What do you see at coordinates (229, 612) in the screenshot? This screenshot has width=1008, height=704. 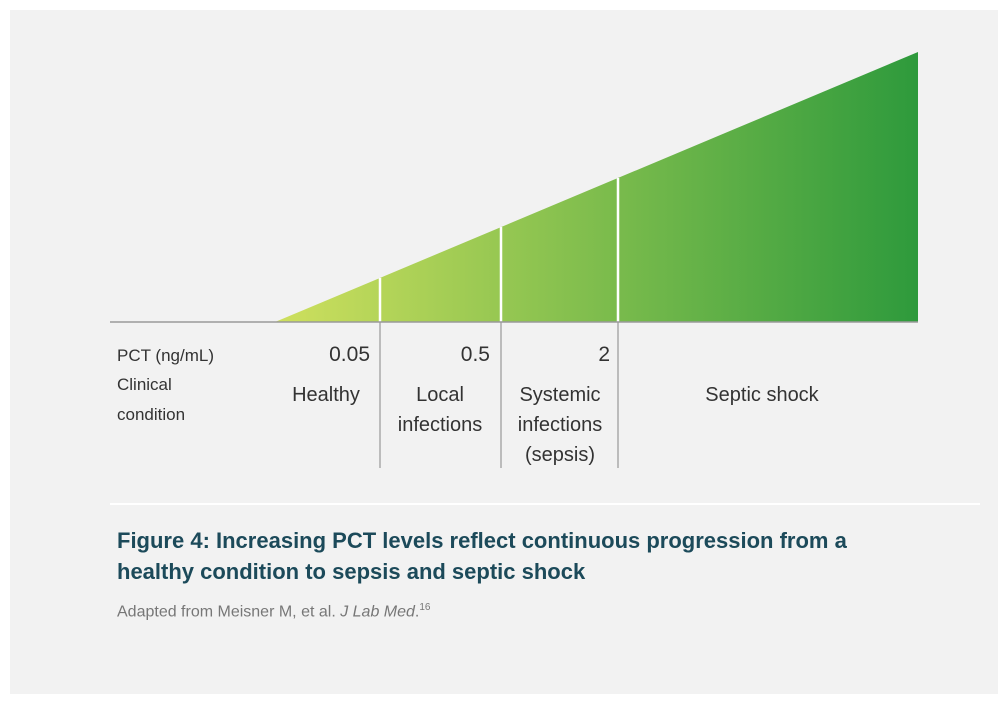 I see `source-text: Adapted from Meisner M, et al.` at bounding box center [229, 612].